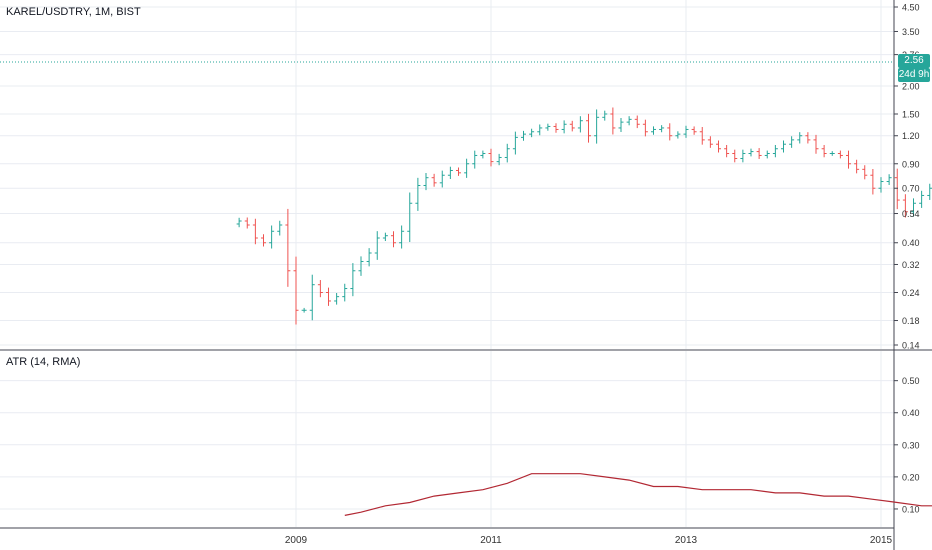 The height and width of the screenshot is (550, 932). What do you see at coordinates (911, 32) in the screenshot?
I see `y-tick-label: 3.50` at bounding box center [911, 32].